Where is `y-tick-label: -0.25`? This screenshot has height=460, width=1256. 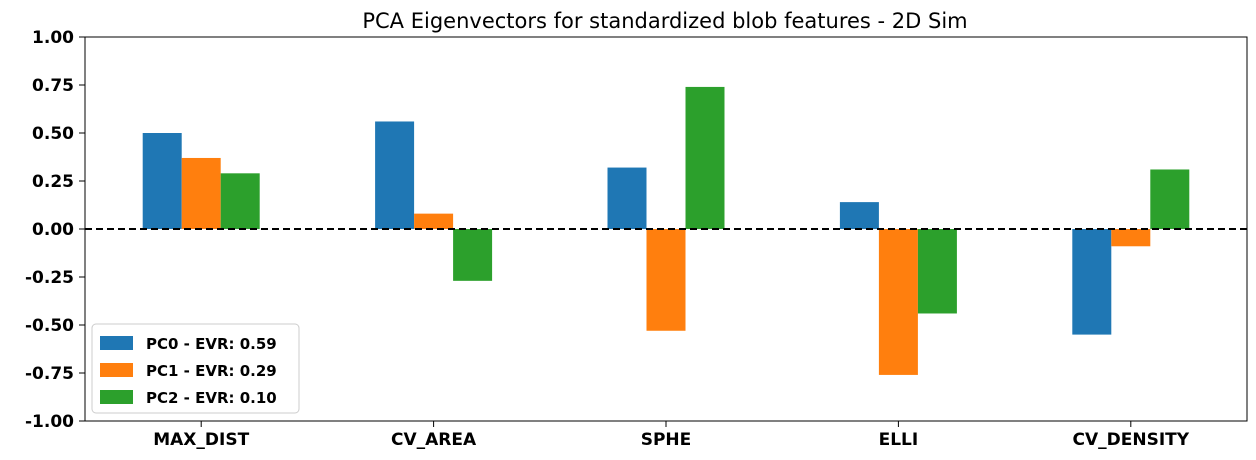 y-tick-label: -0.25 is located at coordinates (49, 278).